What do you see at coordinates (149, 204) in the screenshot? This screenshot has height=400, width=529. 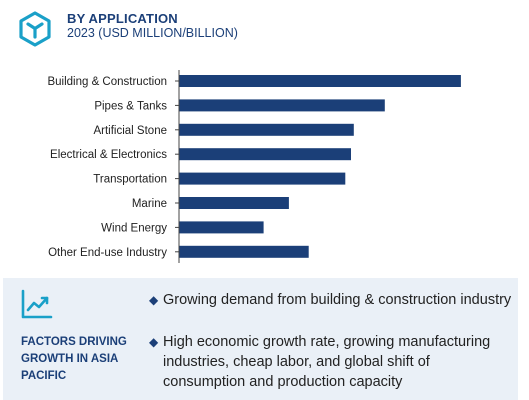 I see `category-label: Marine` at bounding box center [149, 204].